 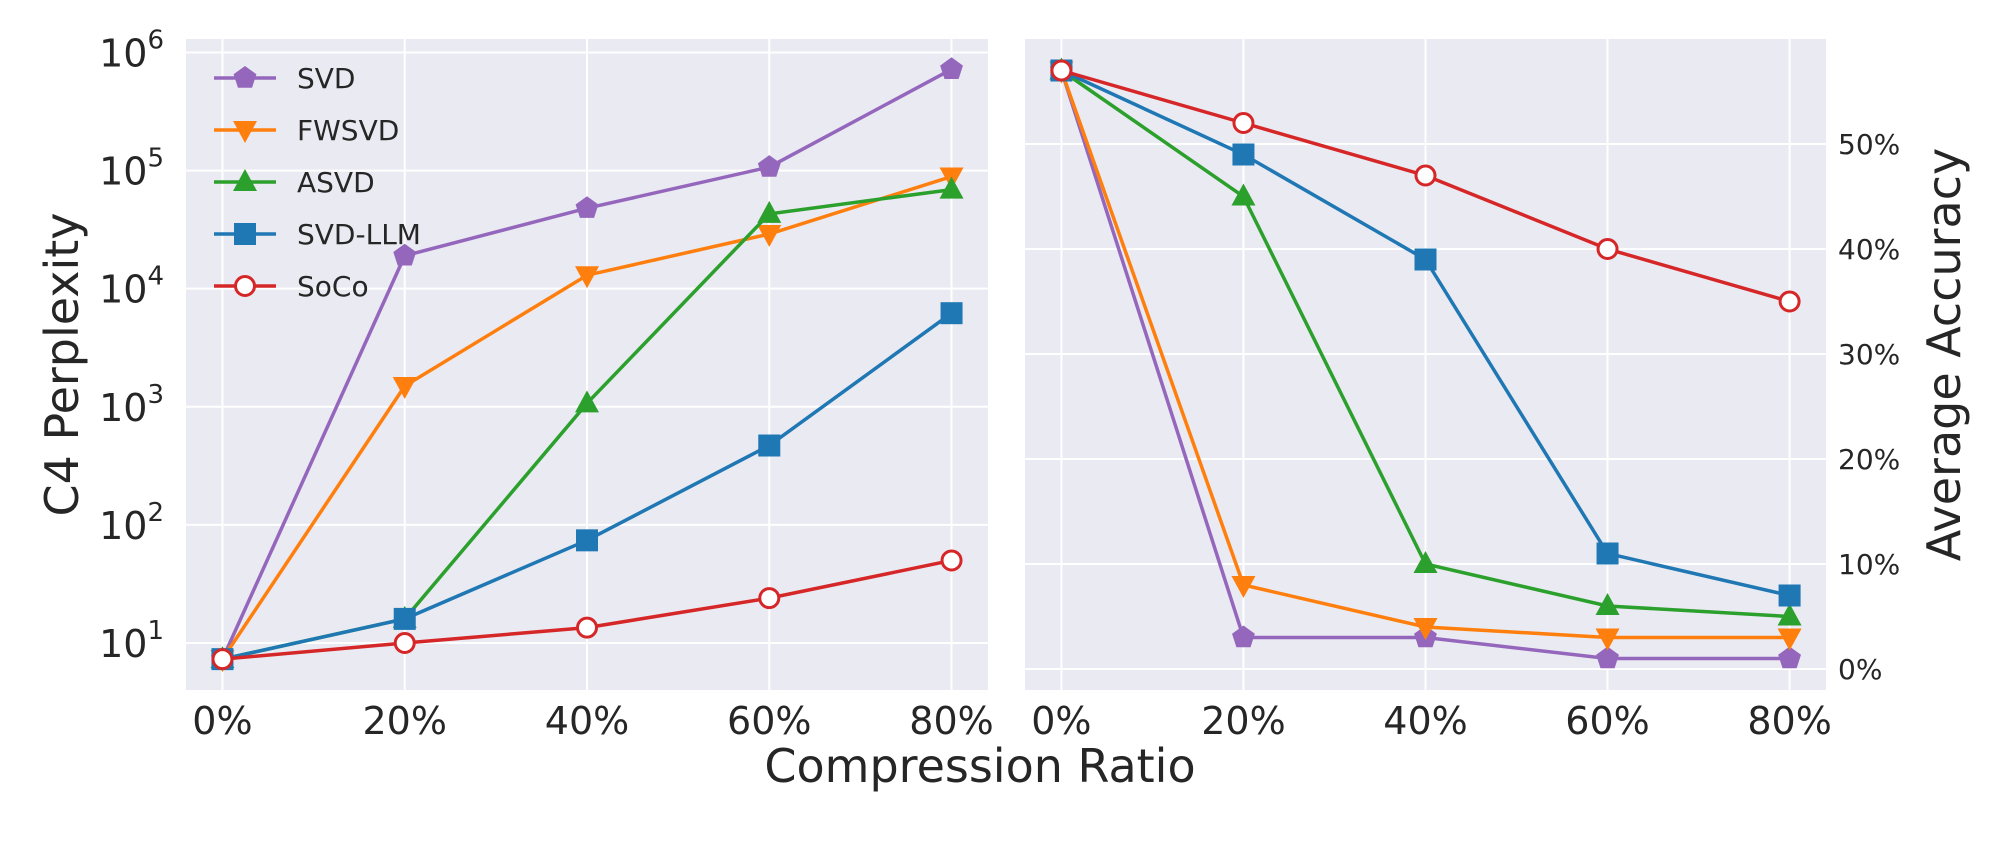 I want to click on tick-exponent: 3, so click(x=155, y=395).